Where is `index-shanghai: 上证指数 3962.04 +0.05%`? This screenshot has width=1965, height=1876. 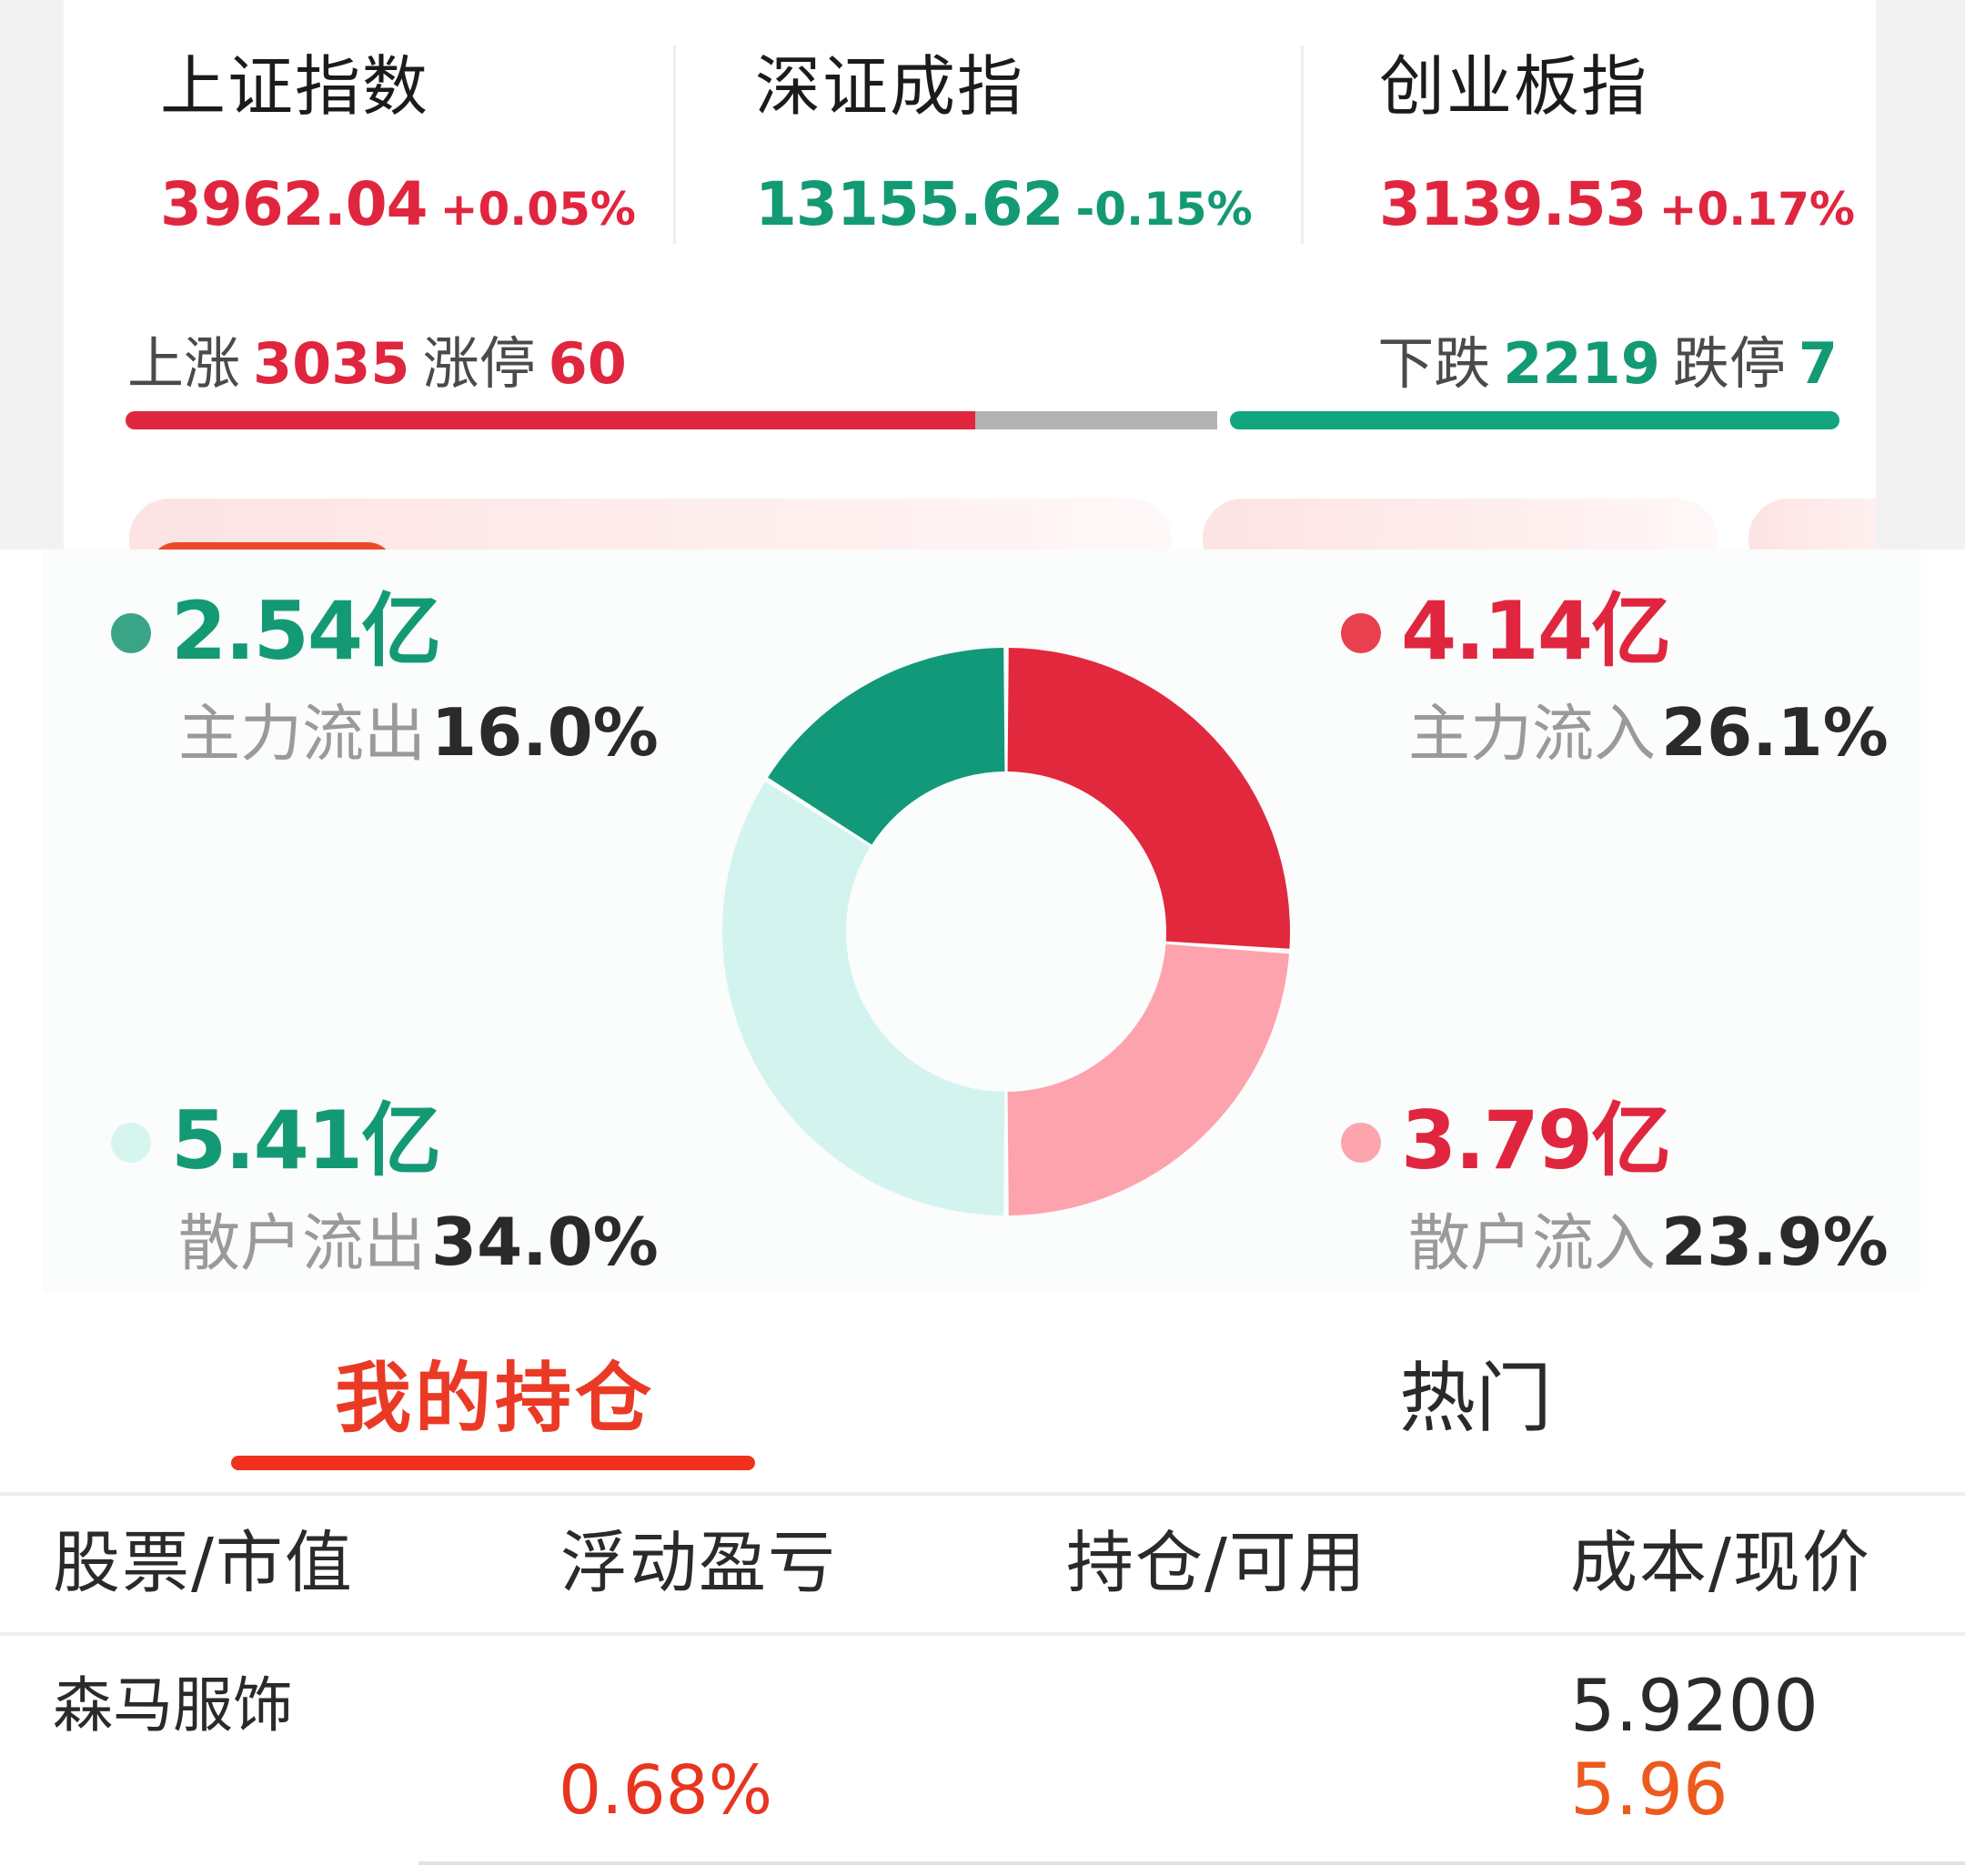
index-shanghai: 上证指数 3962.04 +0.05% is located at coordinates (451, 149).